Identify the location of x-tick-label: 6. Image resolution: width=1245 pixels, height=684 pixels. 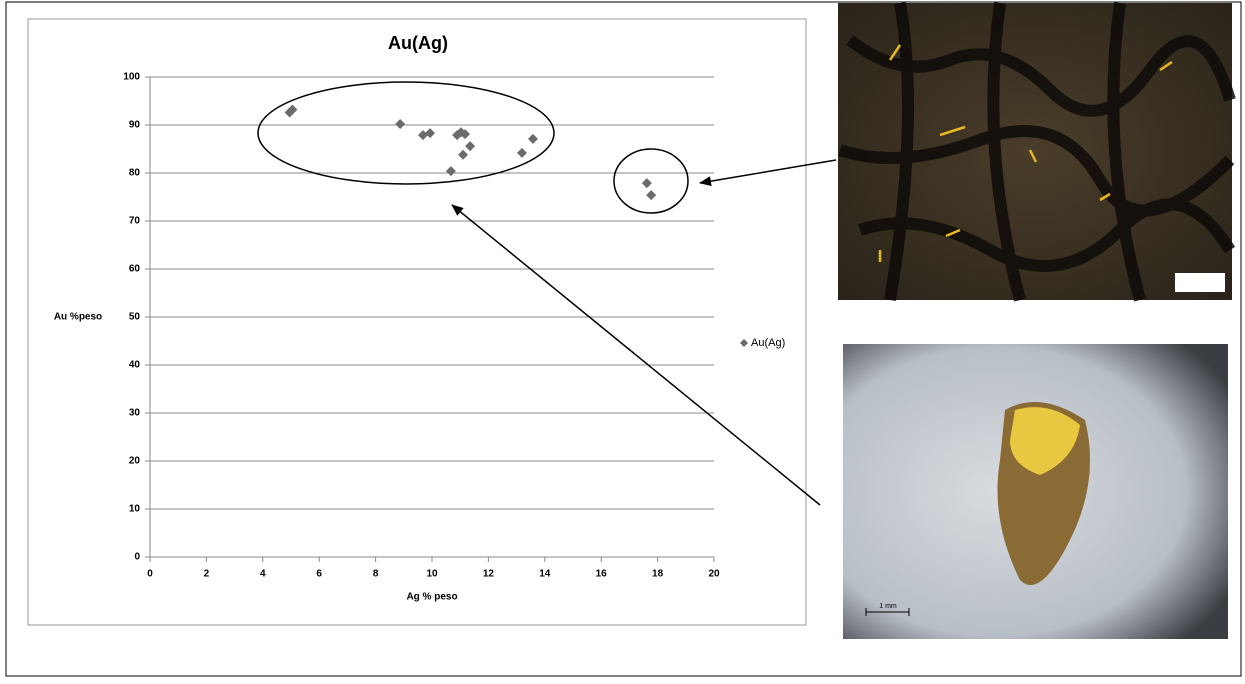
(319, 574).